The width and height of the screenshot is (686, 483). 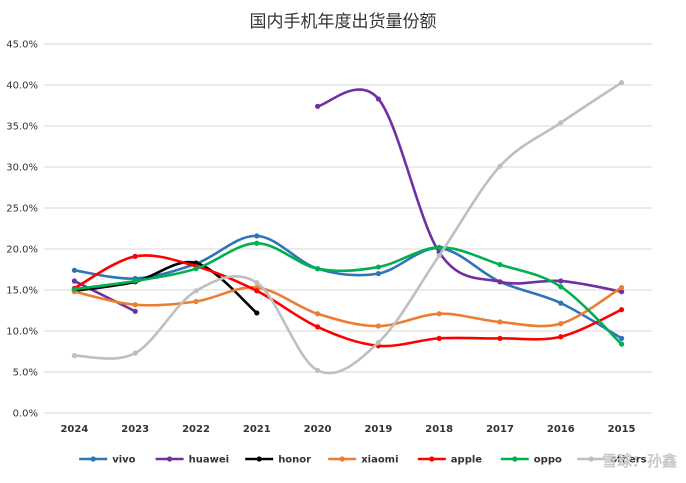 I want to click on x-tick-label: 2023, so click(x=135, y=429).